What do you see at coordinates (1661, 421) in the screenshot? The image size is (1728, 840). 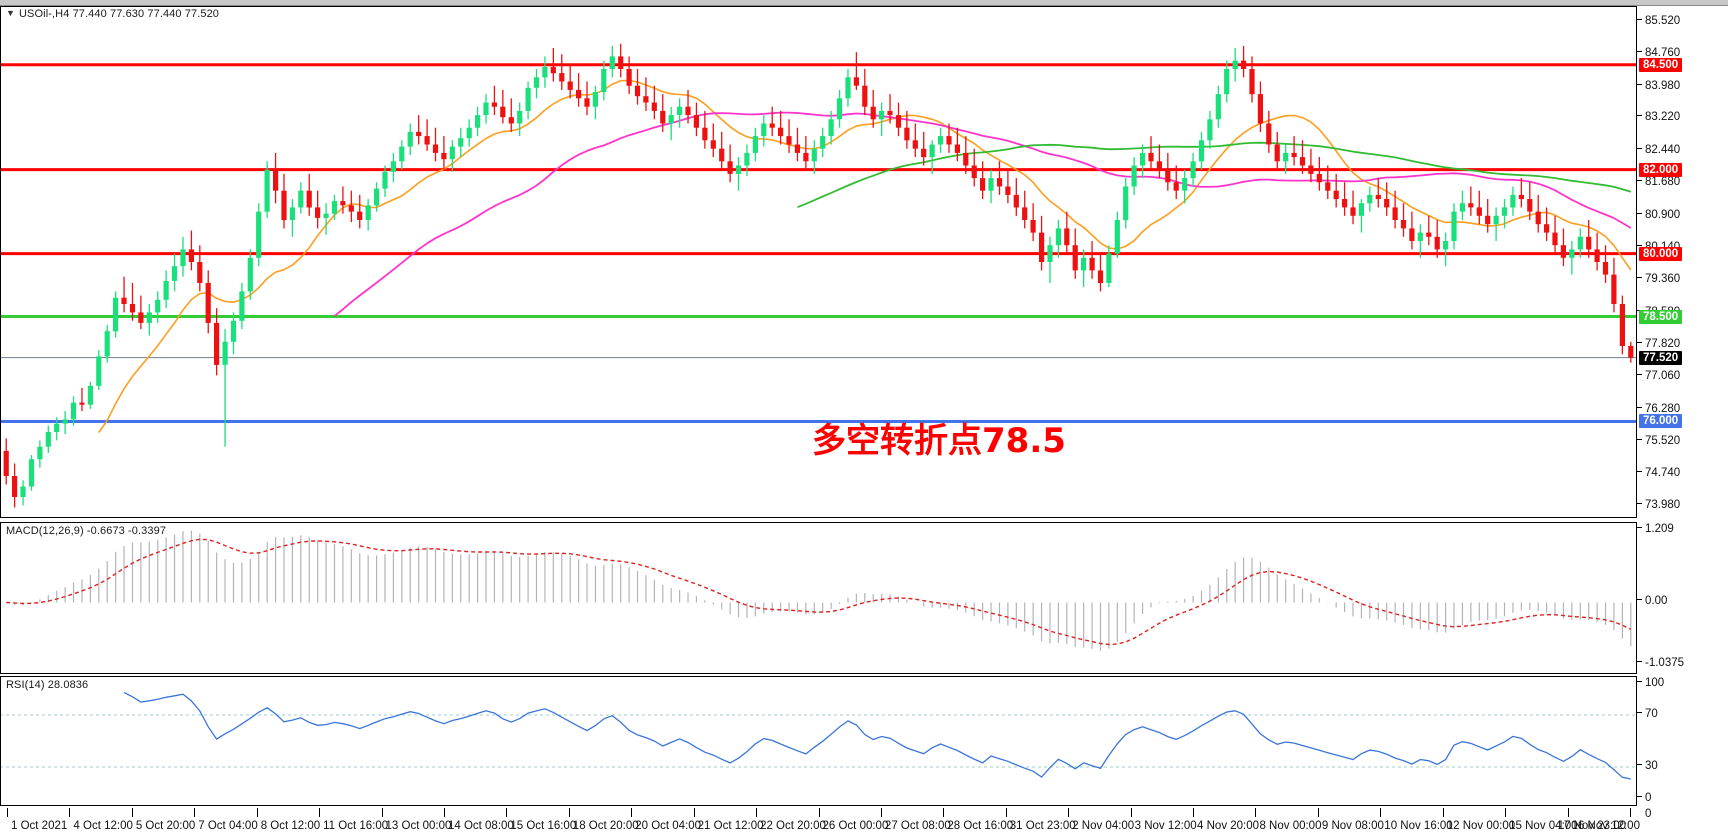 I see `price-level-tag: 76.000` at bounding box center [1661, 421].